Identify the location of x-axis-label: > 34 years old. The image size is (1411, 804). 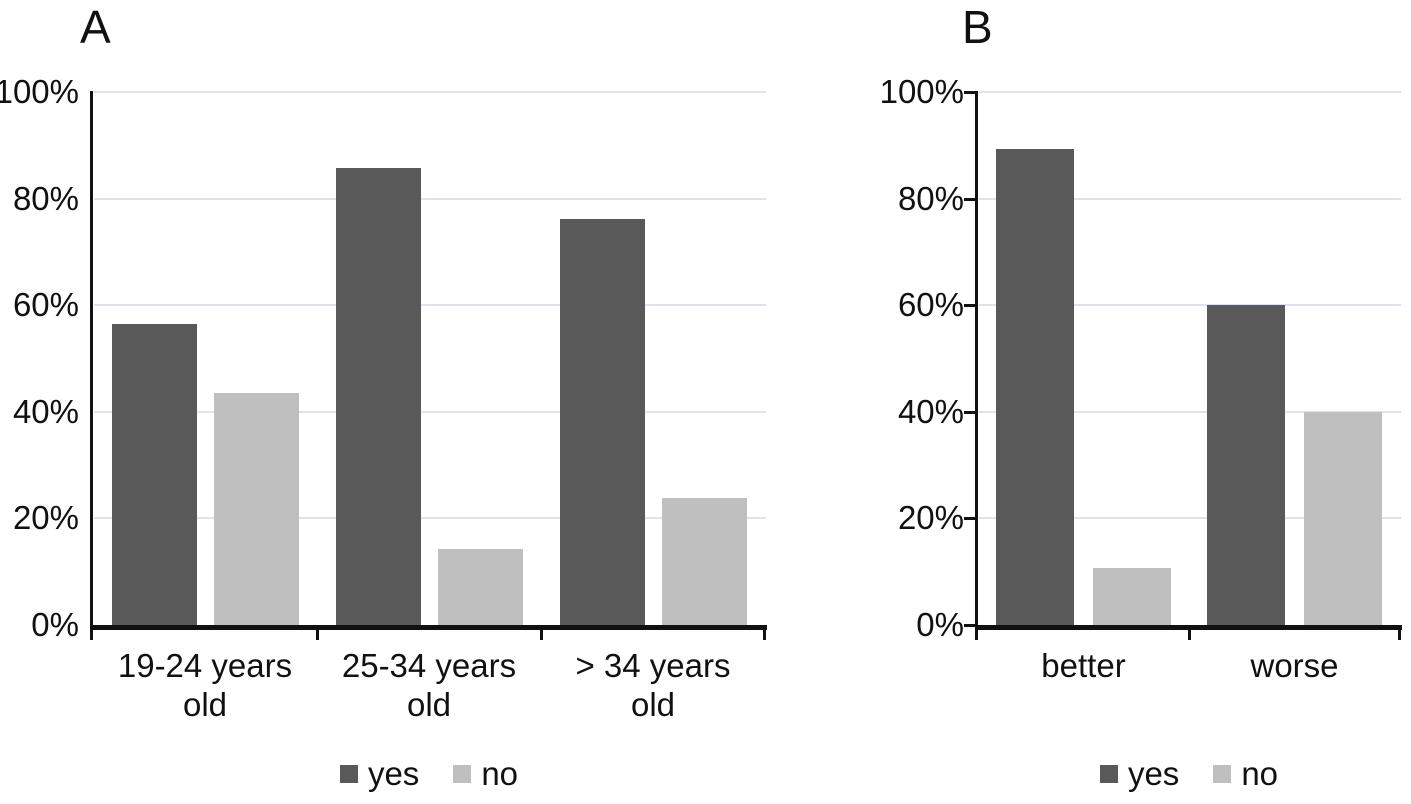
(653, 685).